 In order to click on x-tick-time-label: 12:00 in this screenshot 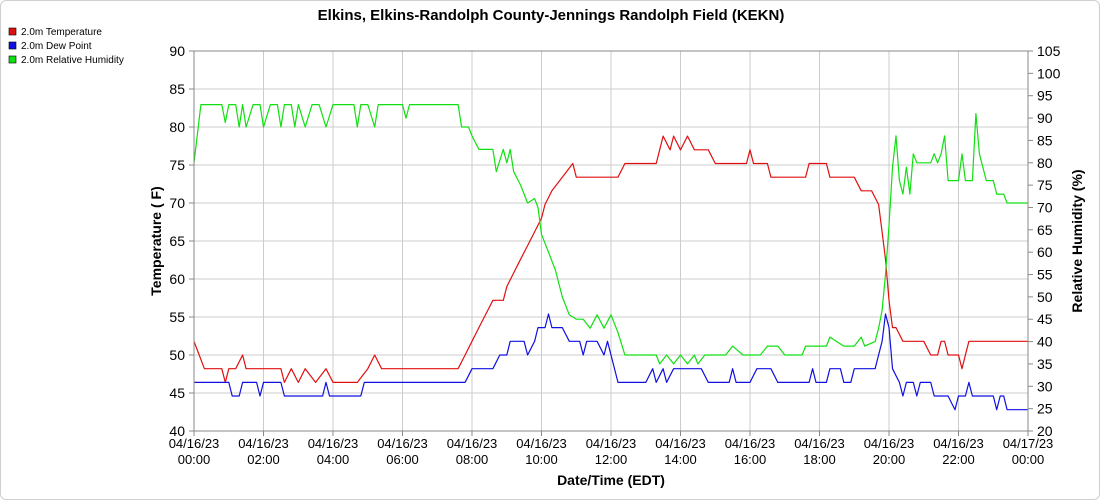, I will do `click(611, 459)`.